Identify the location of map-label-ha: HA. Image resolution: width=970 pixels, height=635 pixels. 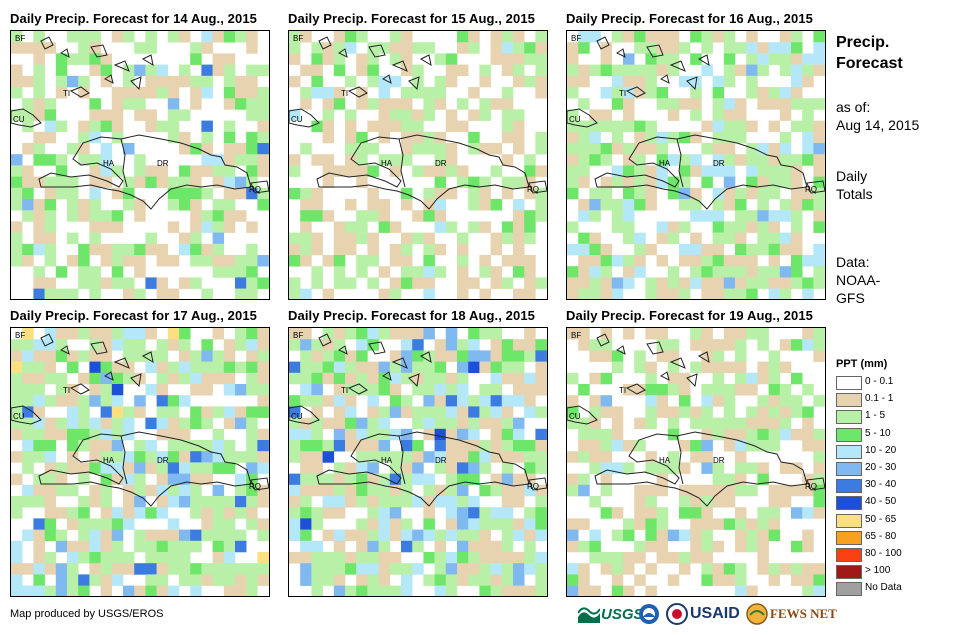
(387, 163).